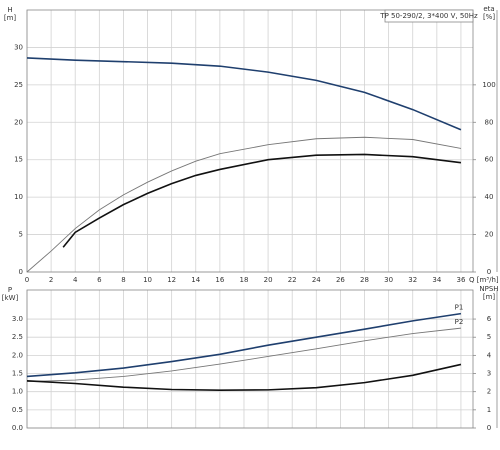 This screenshot has height=450, width=500. What do you see at coordinates (17, 355) in the screenshot?
I see `y-tick-label: 2.0` at bounding box center [17, 355].